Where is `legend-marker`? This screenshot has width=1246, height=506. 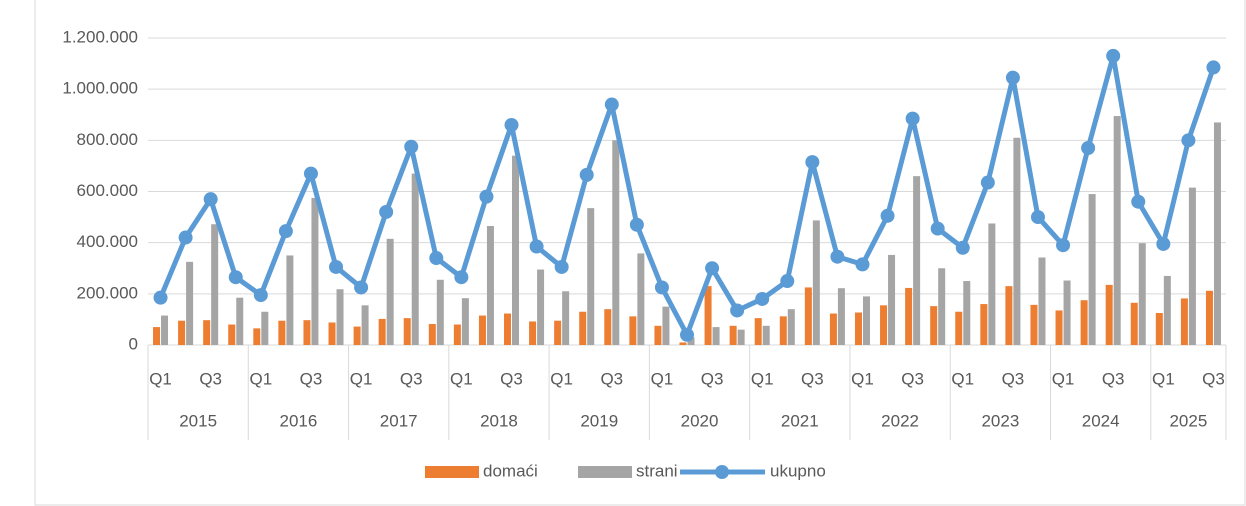
legend-marker is located at coordinates (722, 472).